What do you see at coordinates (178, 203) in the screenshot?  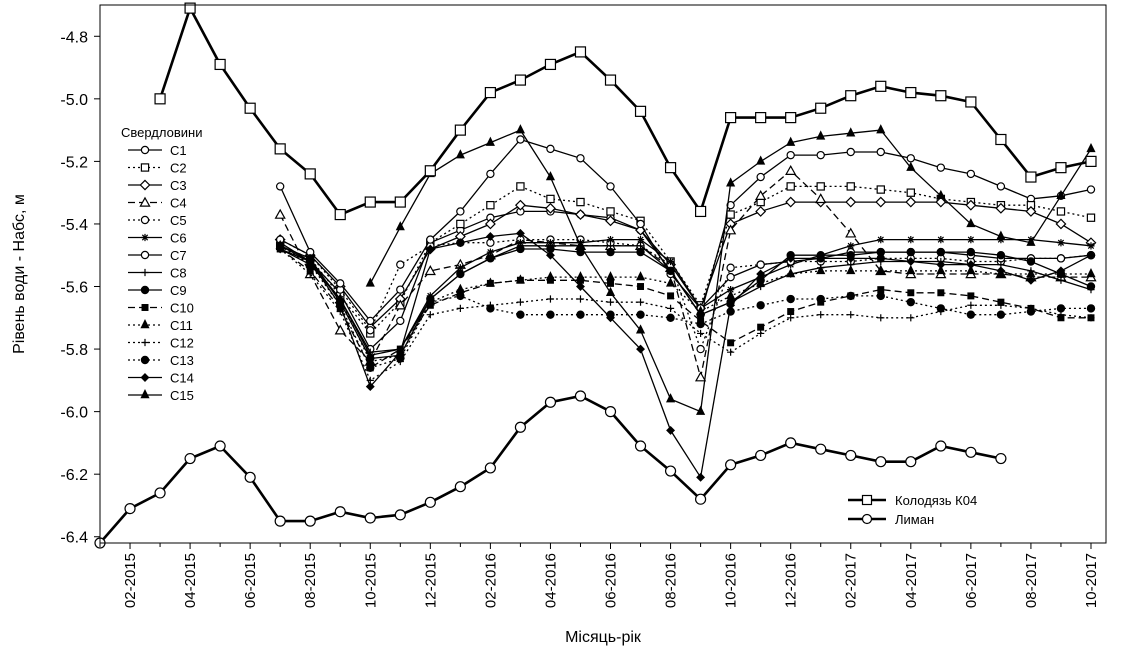 I see `legend-label: C4` at bounding box center [178, 203].